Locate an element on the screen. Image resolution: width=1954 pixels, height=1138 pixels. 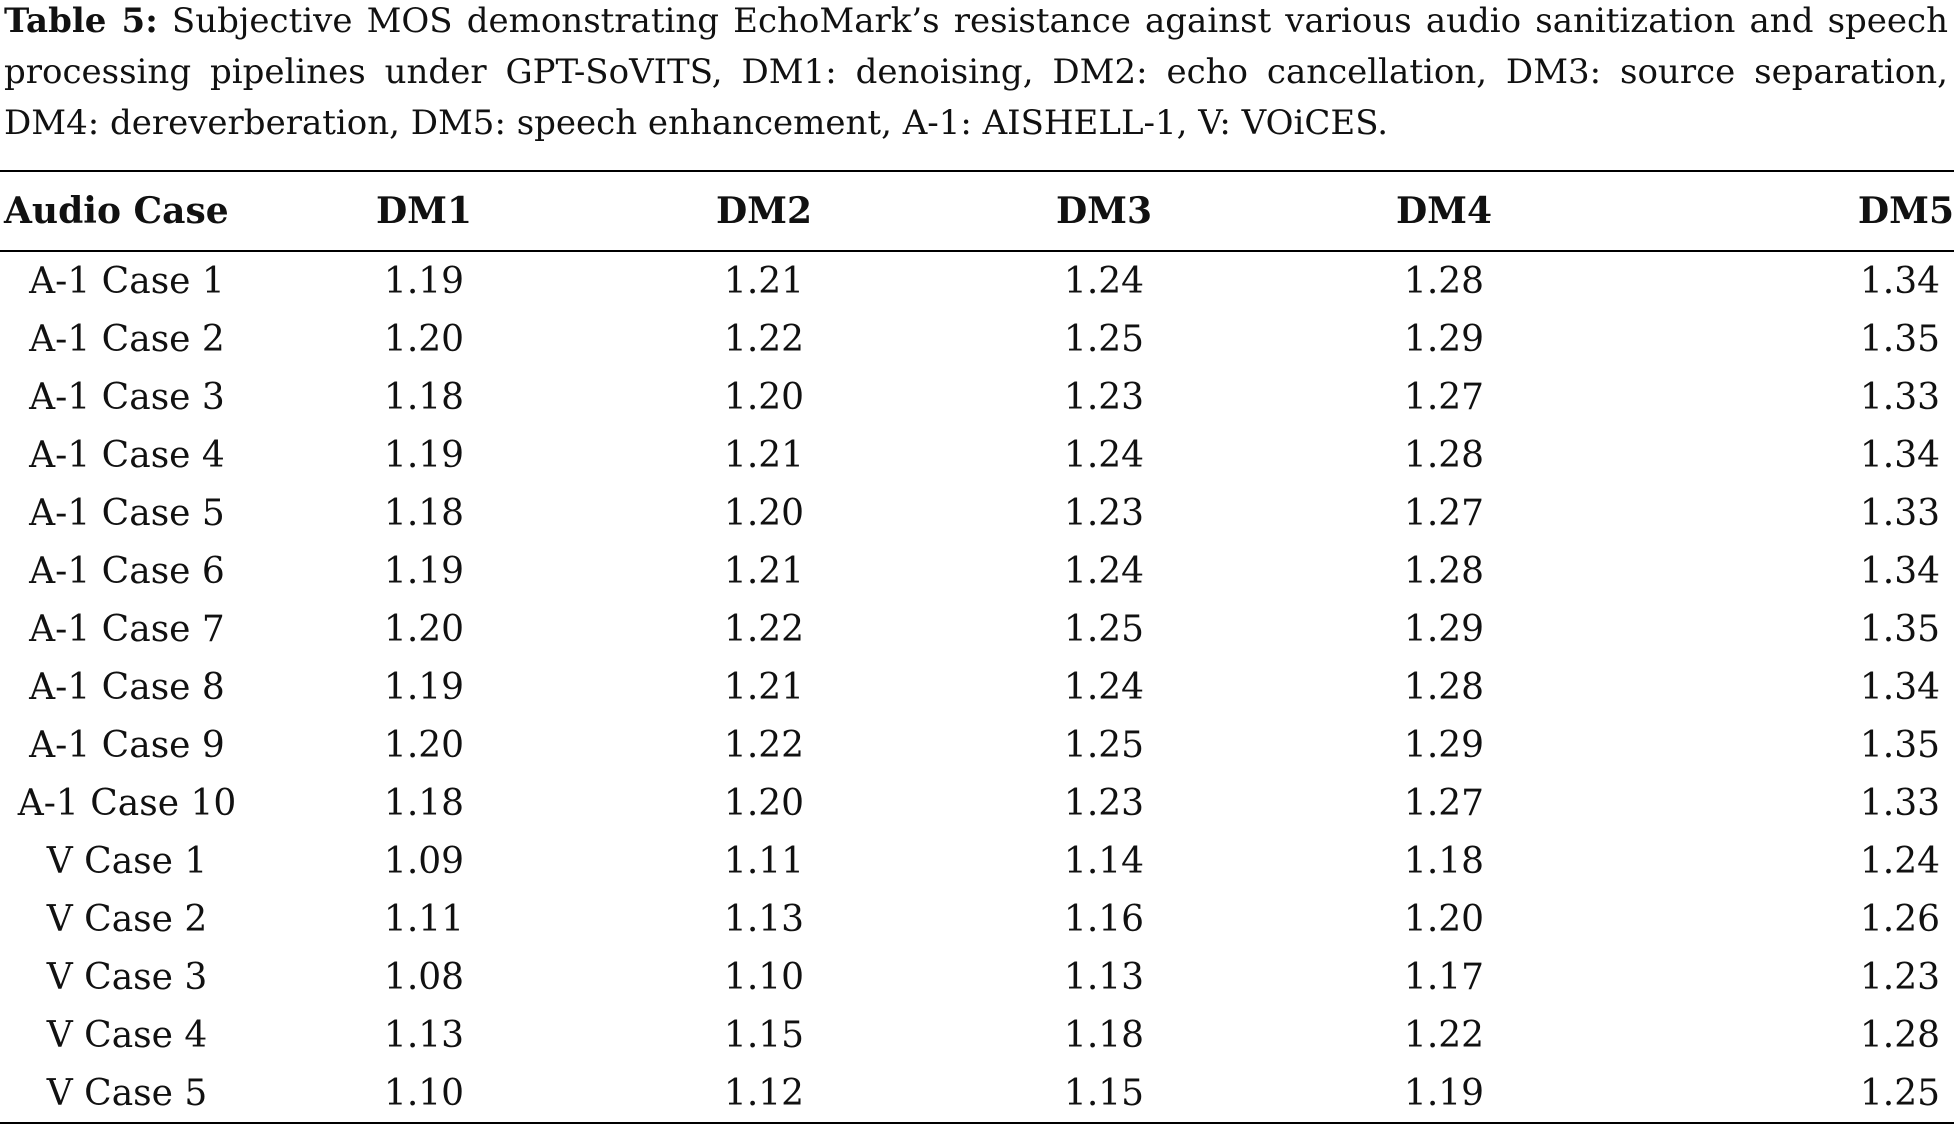
cell-audio-case: V Case 3 is located at coordinates (127, 977).